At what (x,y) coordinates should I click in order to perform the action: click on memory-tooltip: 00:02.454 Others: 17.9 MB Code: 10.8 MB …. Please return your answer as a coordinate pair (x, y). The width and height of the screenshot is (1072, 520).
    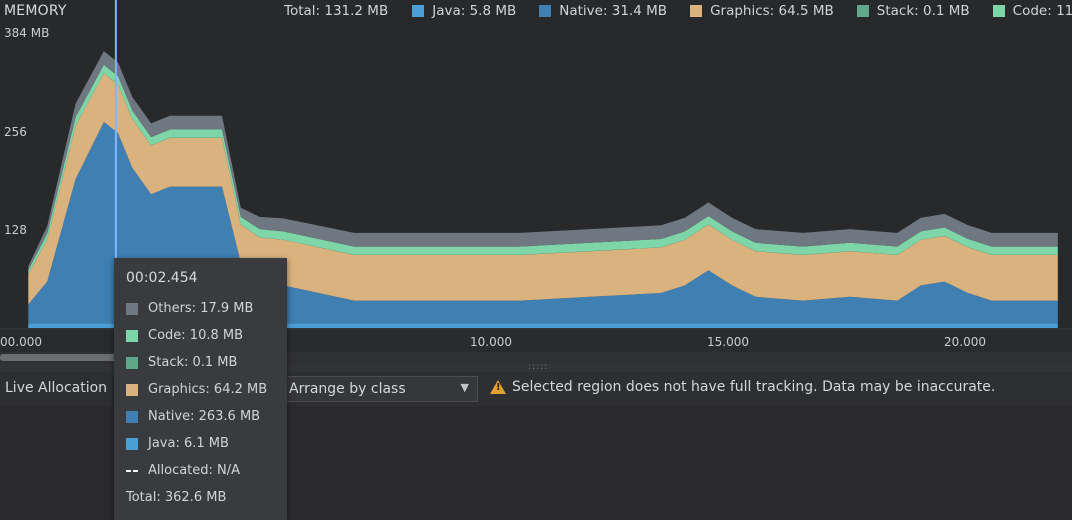
    Looking at the image, I should click on (200, 389).